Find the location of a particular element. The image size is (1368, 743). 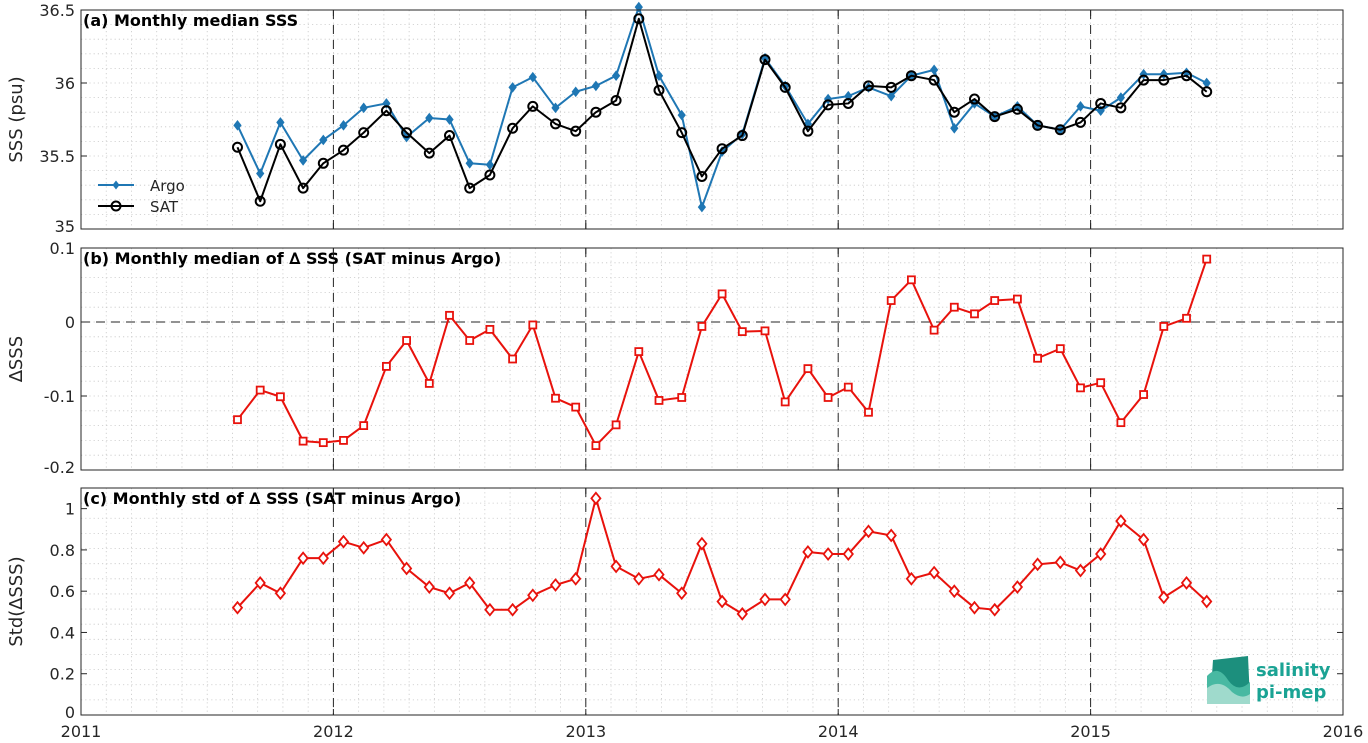

x-tick-label: 2015 is located at coordinates (1090, 731).